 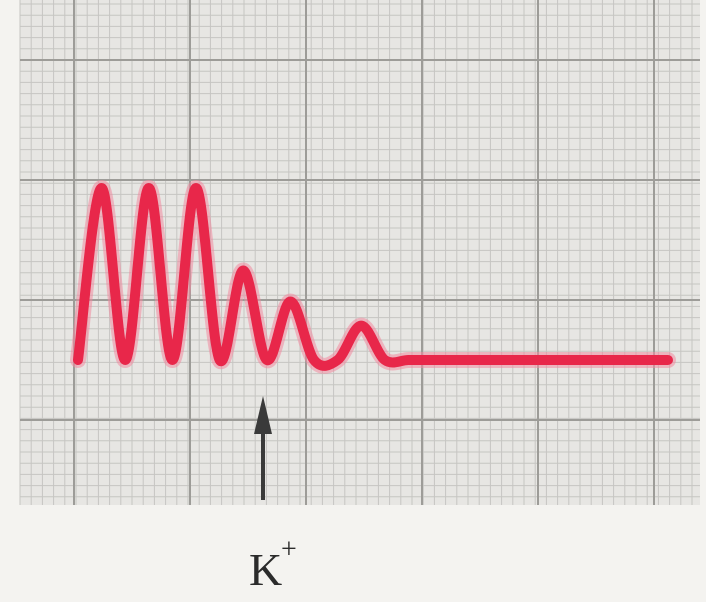 I want to click on k-ion-label: K, so click(x=265, y=569).